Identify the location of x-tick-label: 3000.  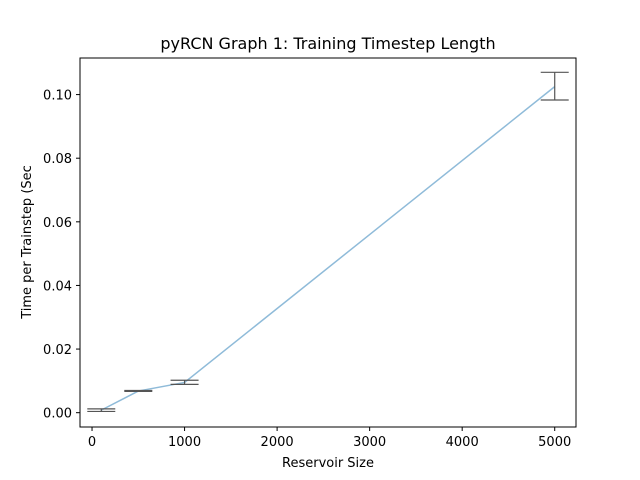
(369, 442).